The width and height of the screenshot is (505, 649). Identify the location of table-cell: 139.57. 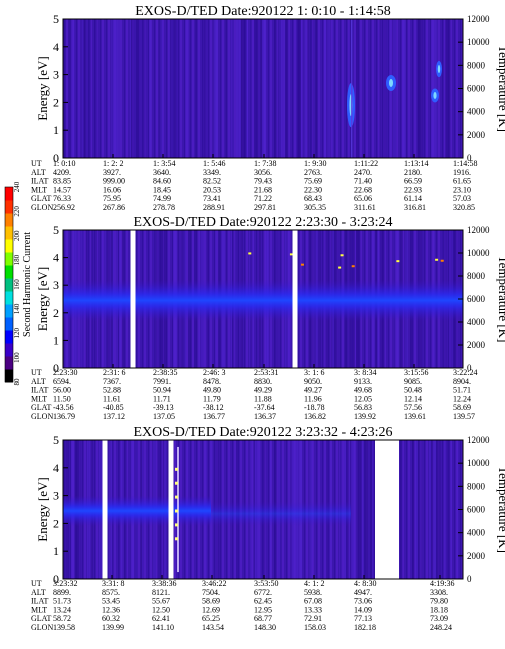
(464, 416).